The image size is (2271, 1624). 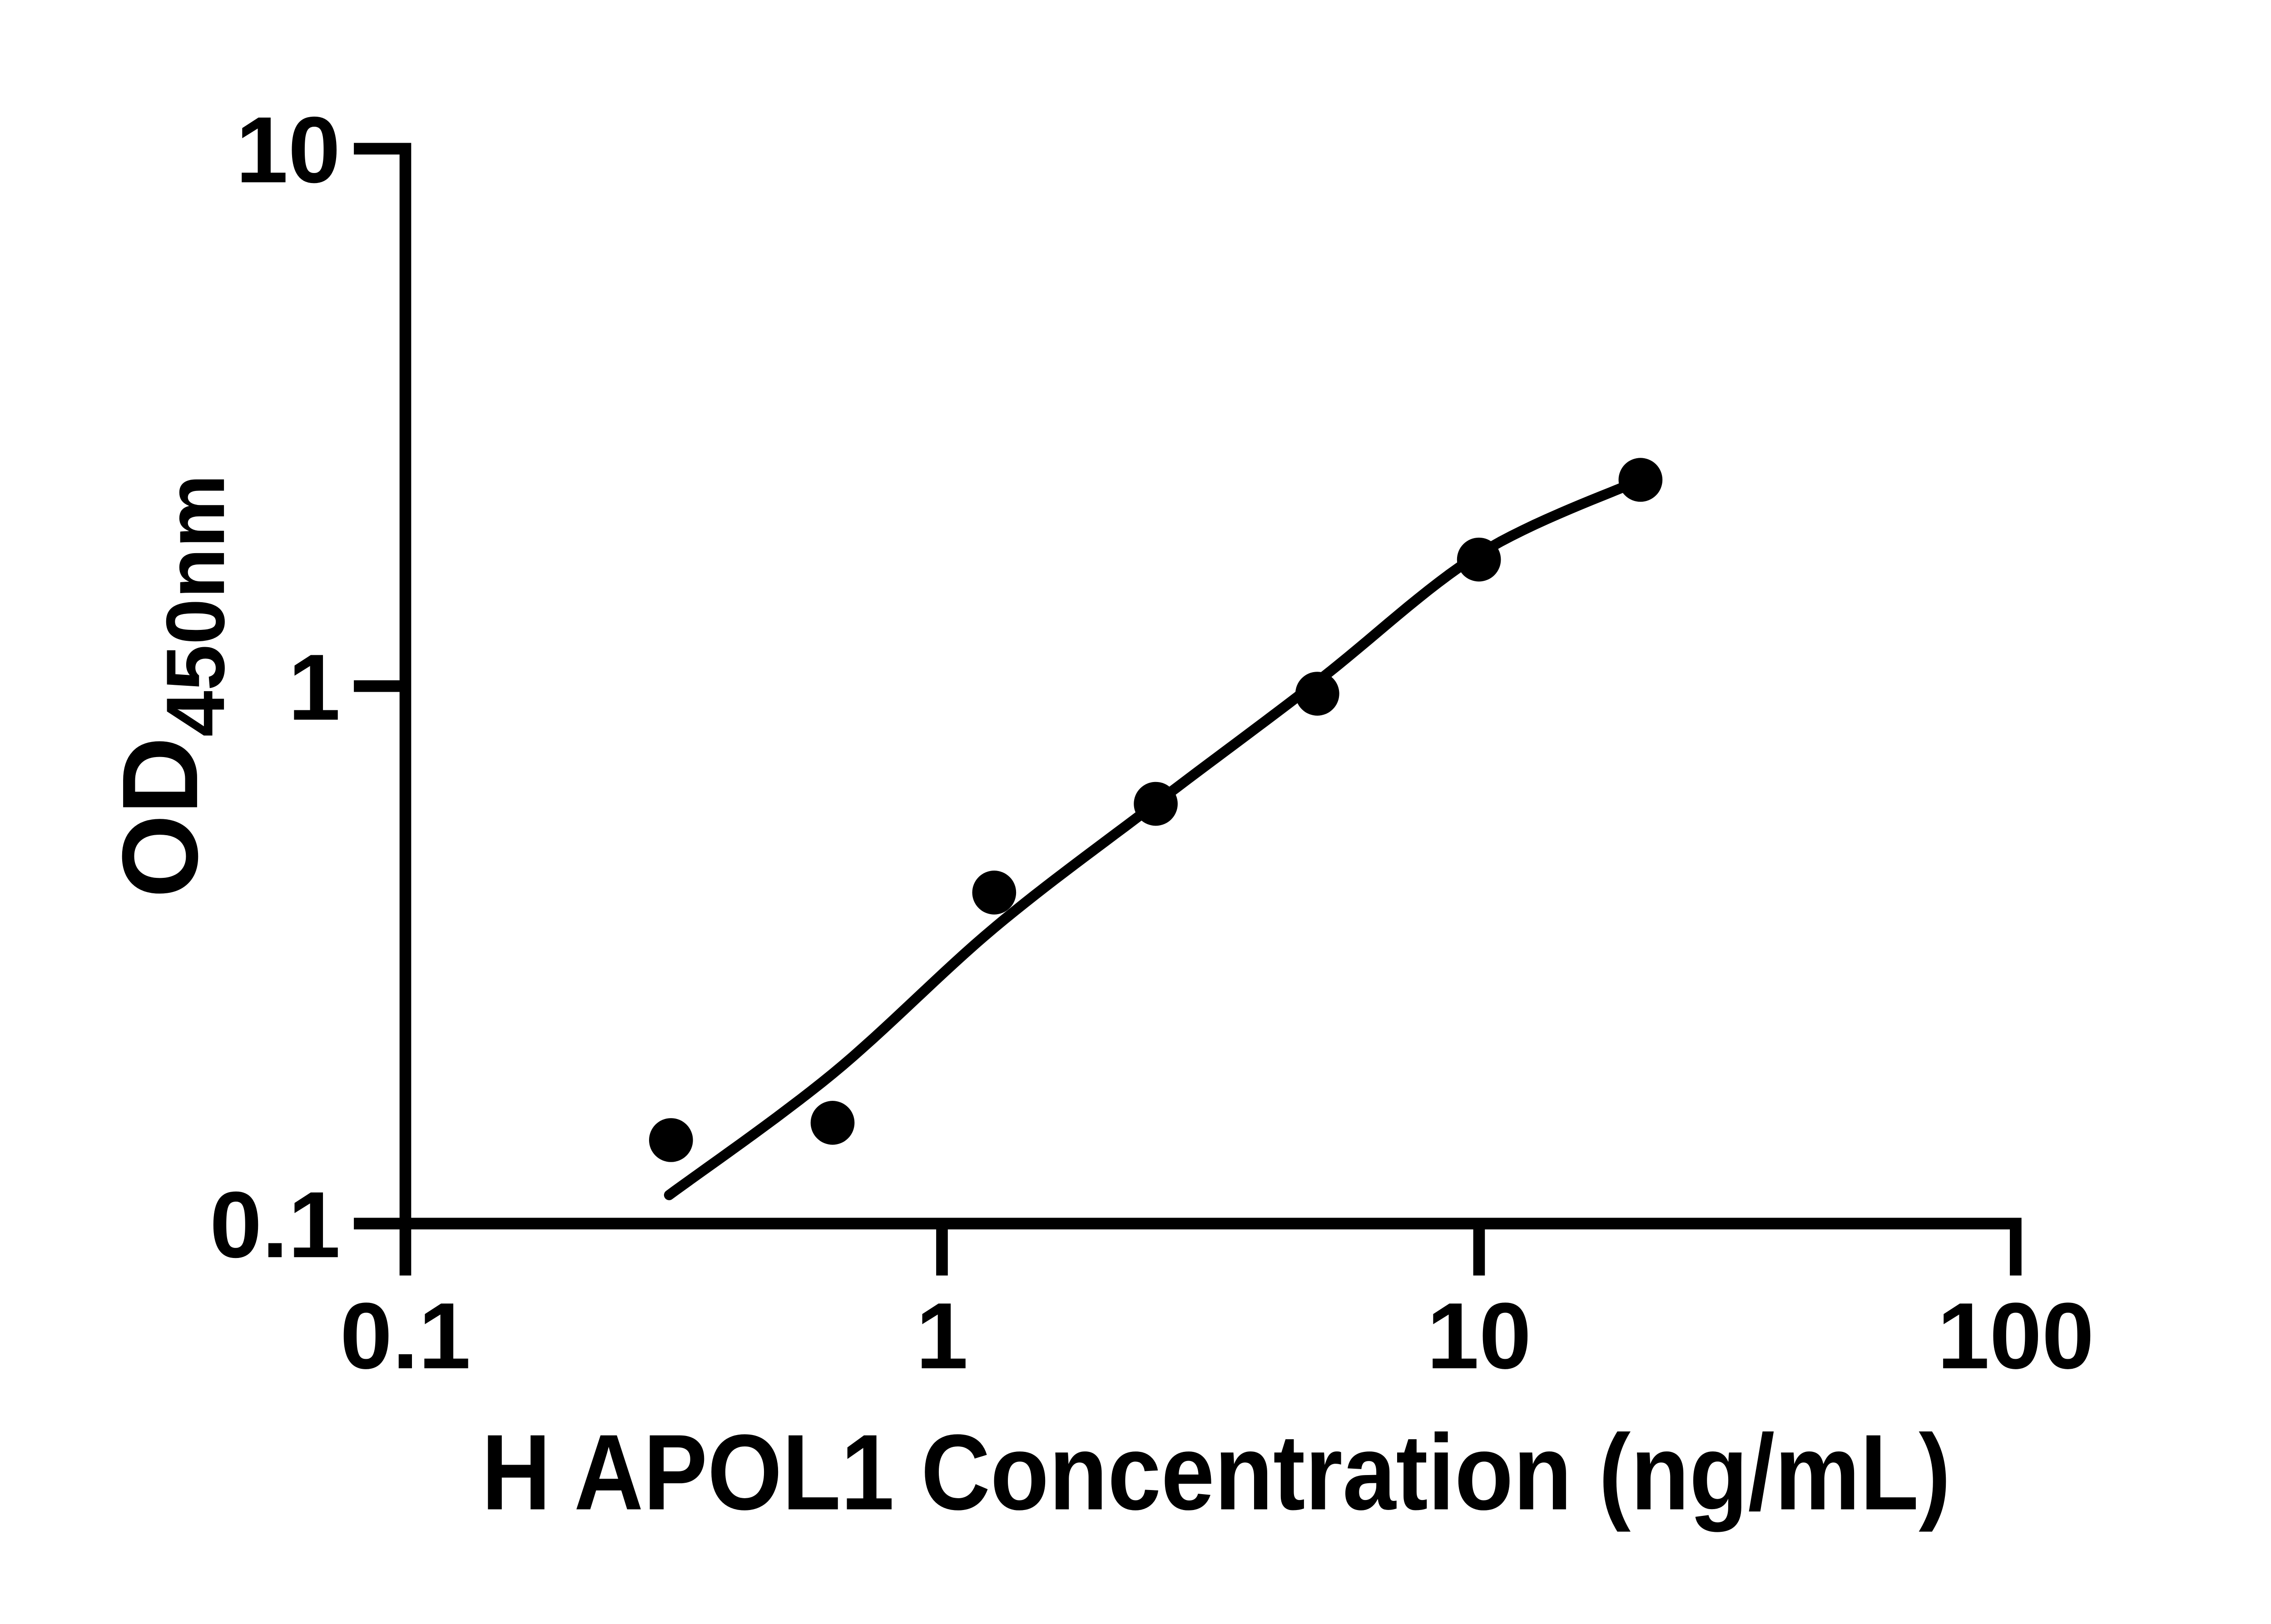 What do you see at coordinates (383, 686) in the screenshot?
I see `y-axis-line` at bounding box center [383, 686].